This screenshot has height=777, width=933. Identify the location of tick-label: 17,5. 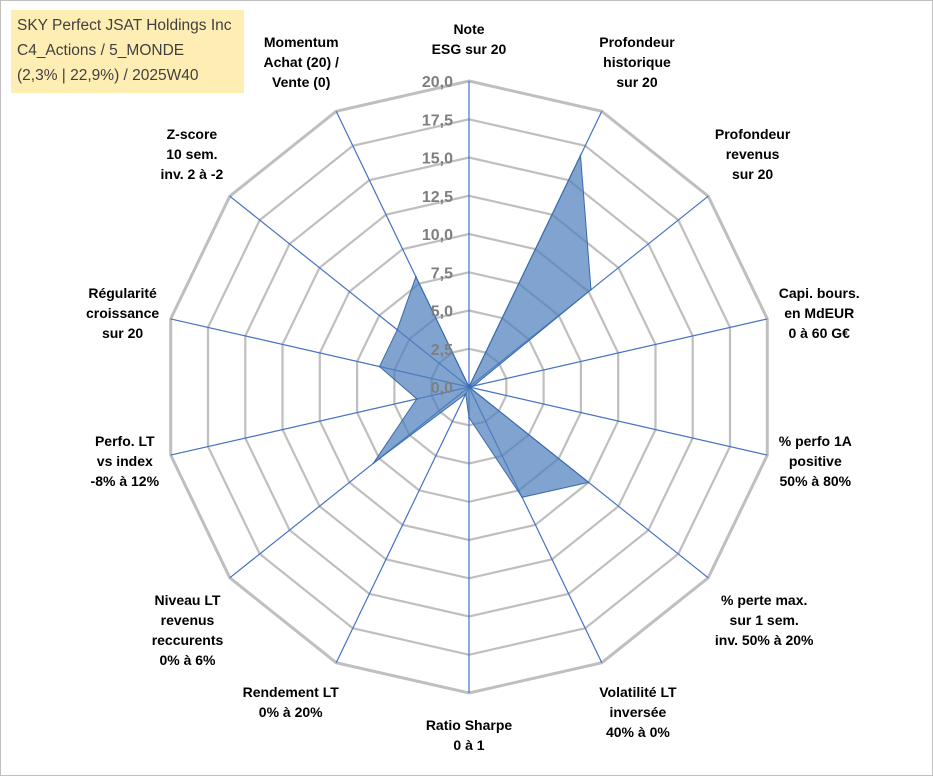
(437, 120).